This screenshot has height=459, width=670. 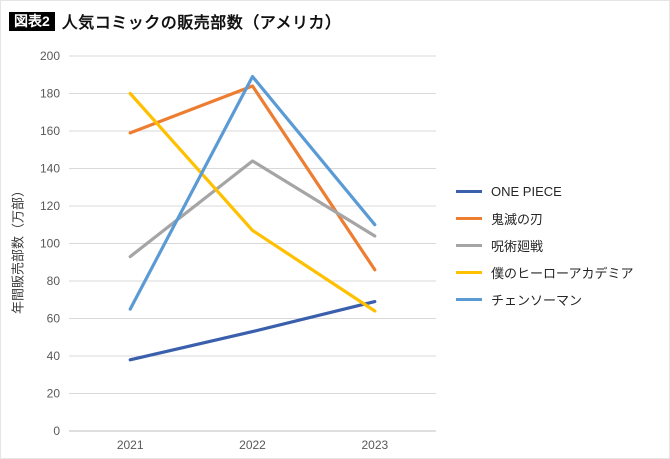 What do you see at coordinates (201, 23) in the screenshot?
I see `chart-title: 人気コミックの販売部数（アメリカ）` at bounding box center [201, 23].